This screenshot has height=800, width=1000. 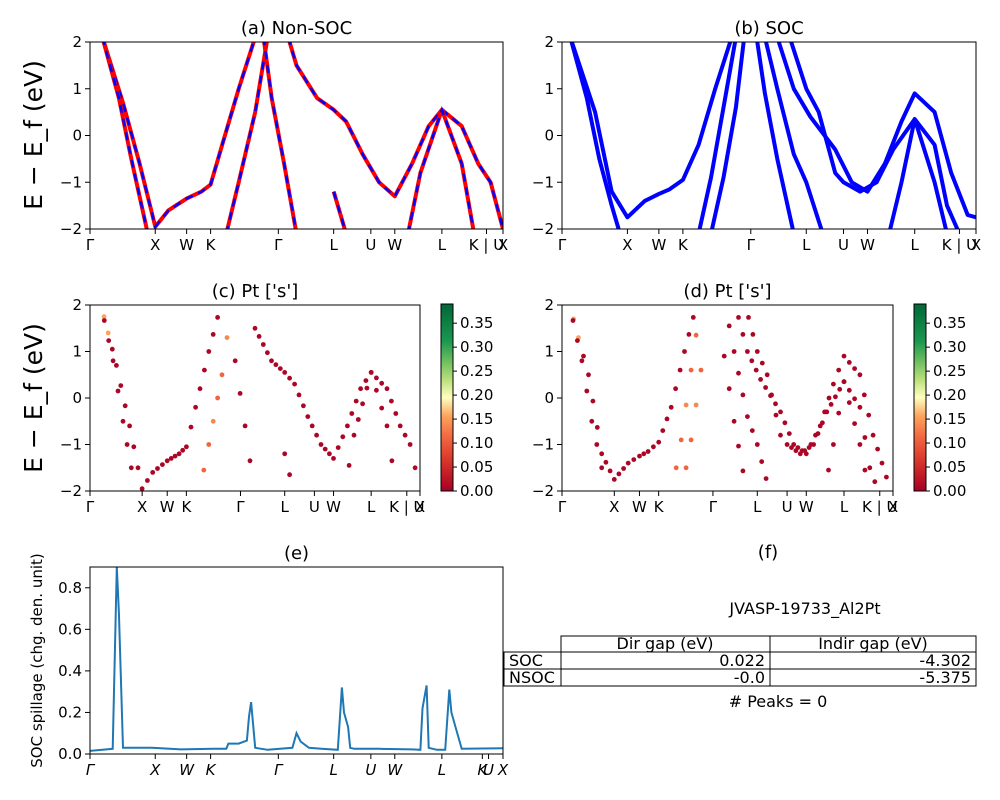 I want to click on panel-title: (c) Pt ['s'], so click(x=255, y=291).